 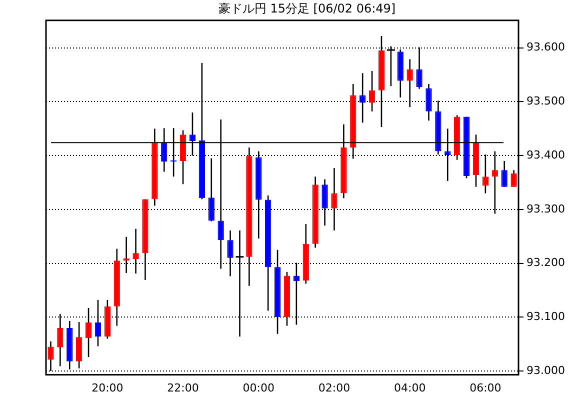 I want to click on chart-title: 豪ドル円 15分足 [06/02 06:49], so click(x=307, y=8).